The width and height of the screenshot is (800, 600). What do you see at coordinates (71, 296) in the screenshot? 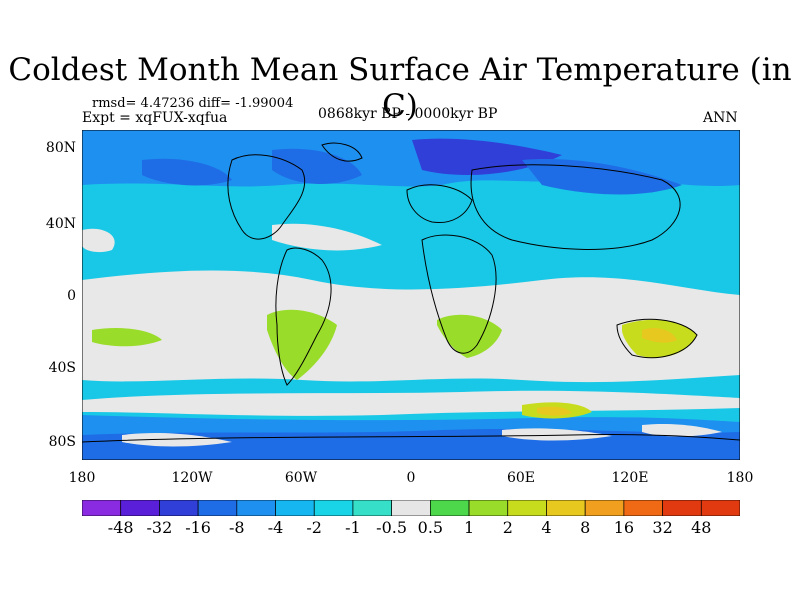
I see `lat-tick-0: 0` at bounding box center [71, 296].